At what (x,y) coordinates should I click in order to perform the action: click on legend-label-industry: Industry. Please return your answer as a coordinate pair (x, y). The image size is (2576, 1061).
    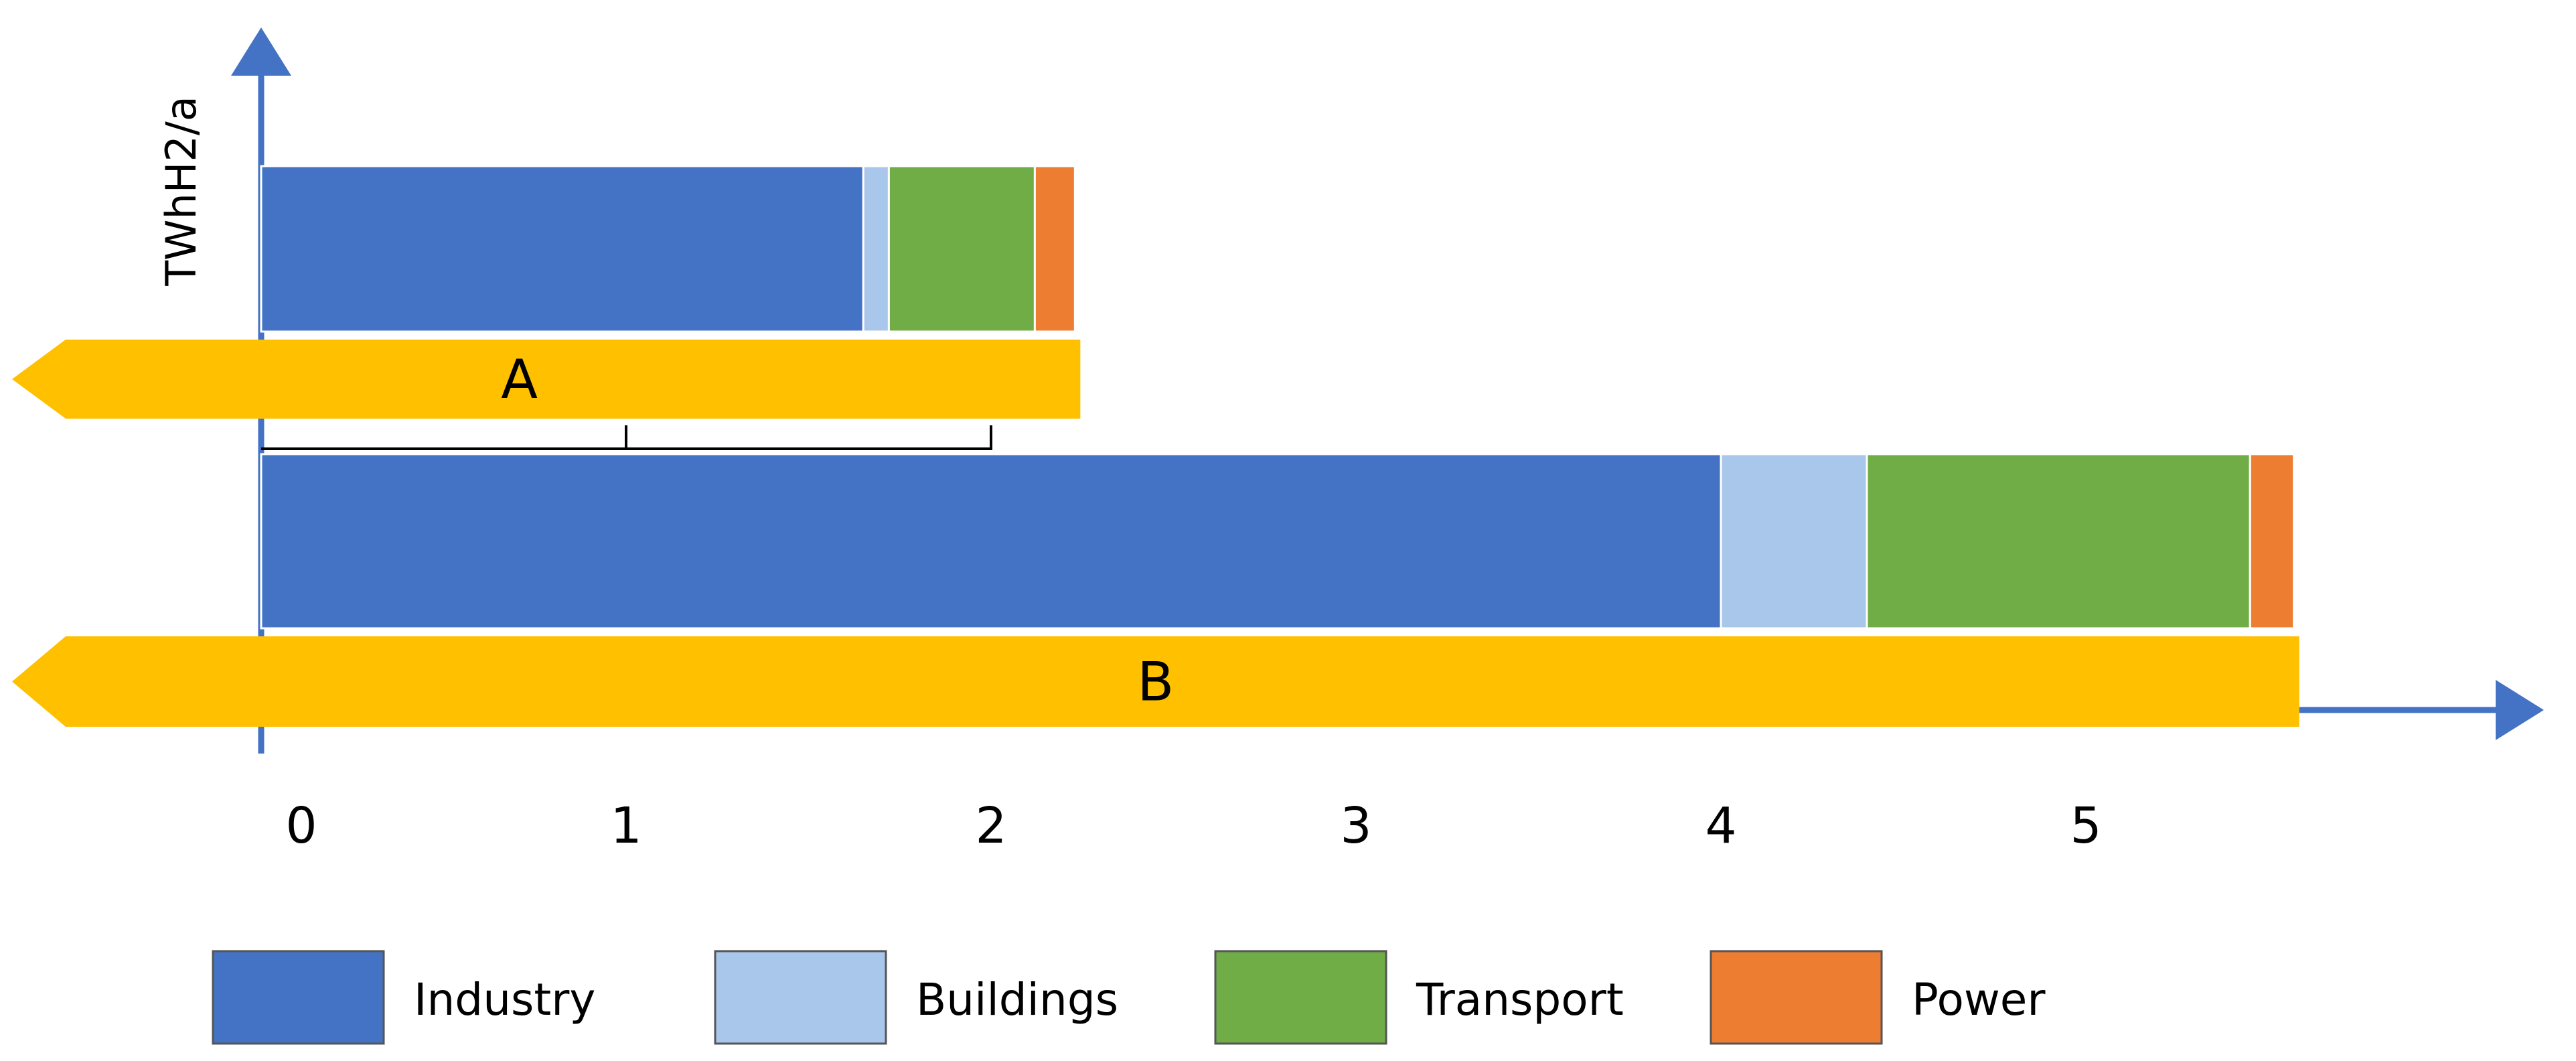
    Looking at the image, I should click on (505, 999).